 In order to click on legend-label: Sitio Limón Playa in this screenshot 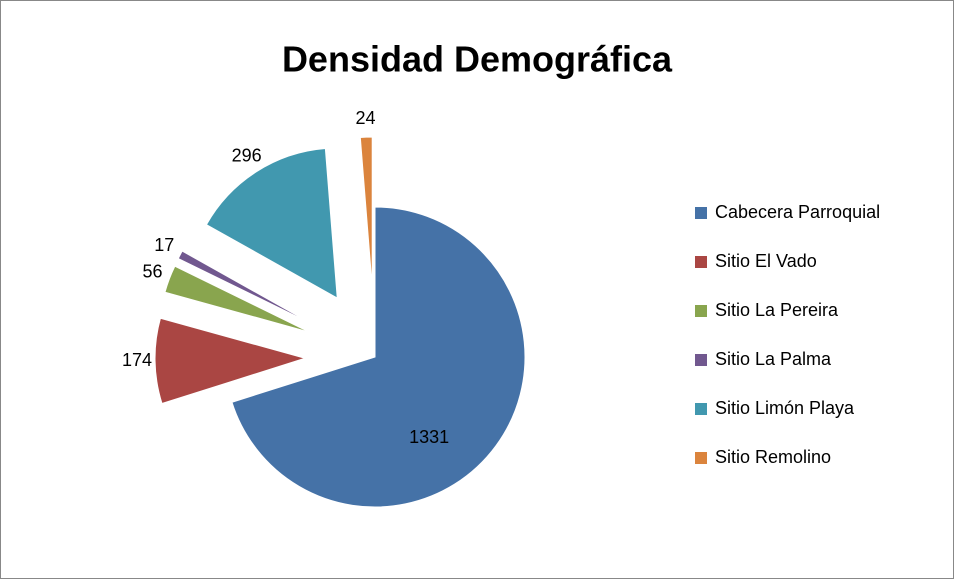, I will do `click(785, 408)`.